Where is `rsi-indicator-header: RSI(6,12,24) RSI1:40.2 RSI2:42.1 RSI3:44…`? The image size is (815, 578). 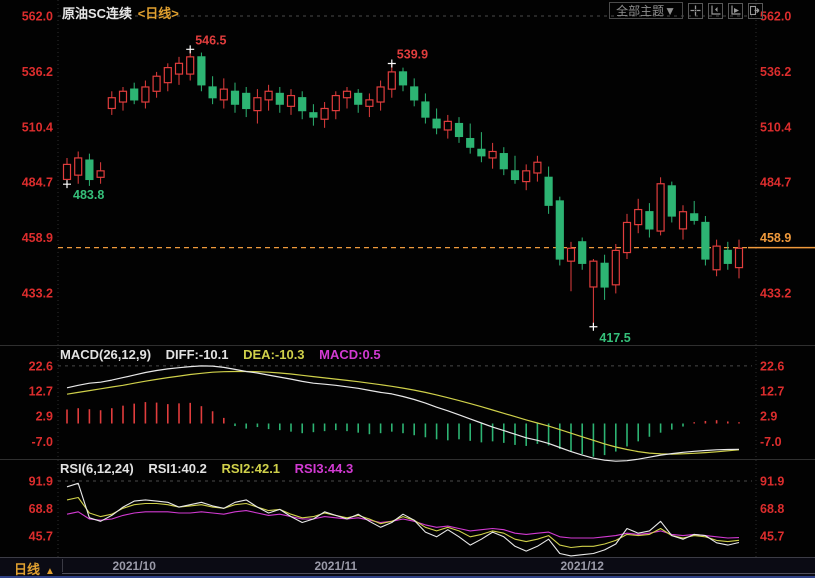
rsi-indicator-header: RSI(6,12,24) RSI1:40.2 RSI2:42.1 RSI3:44… is located at coordinates (212, 468).